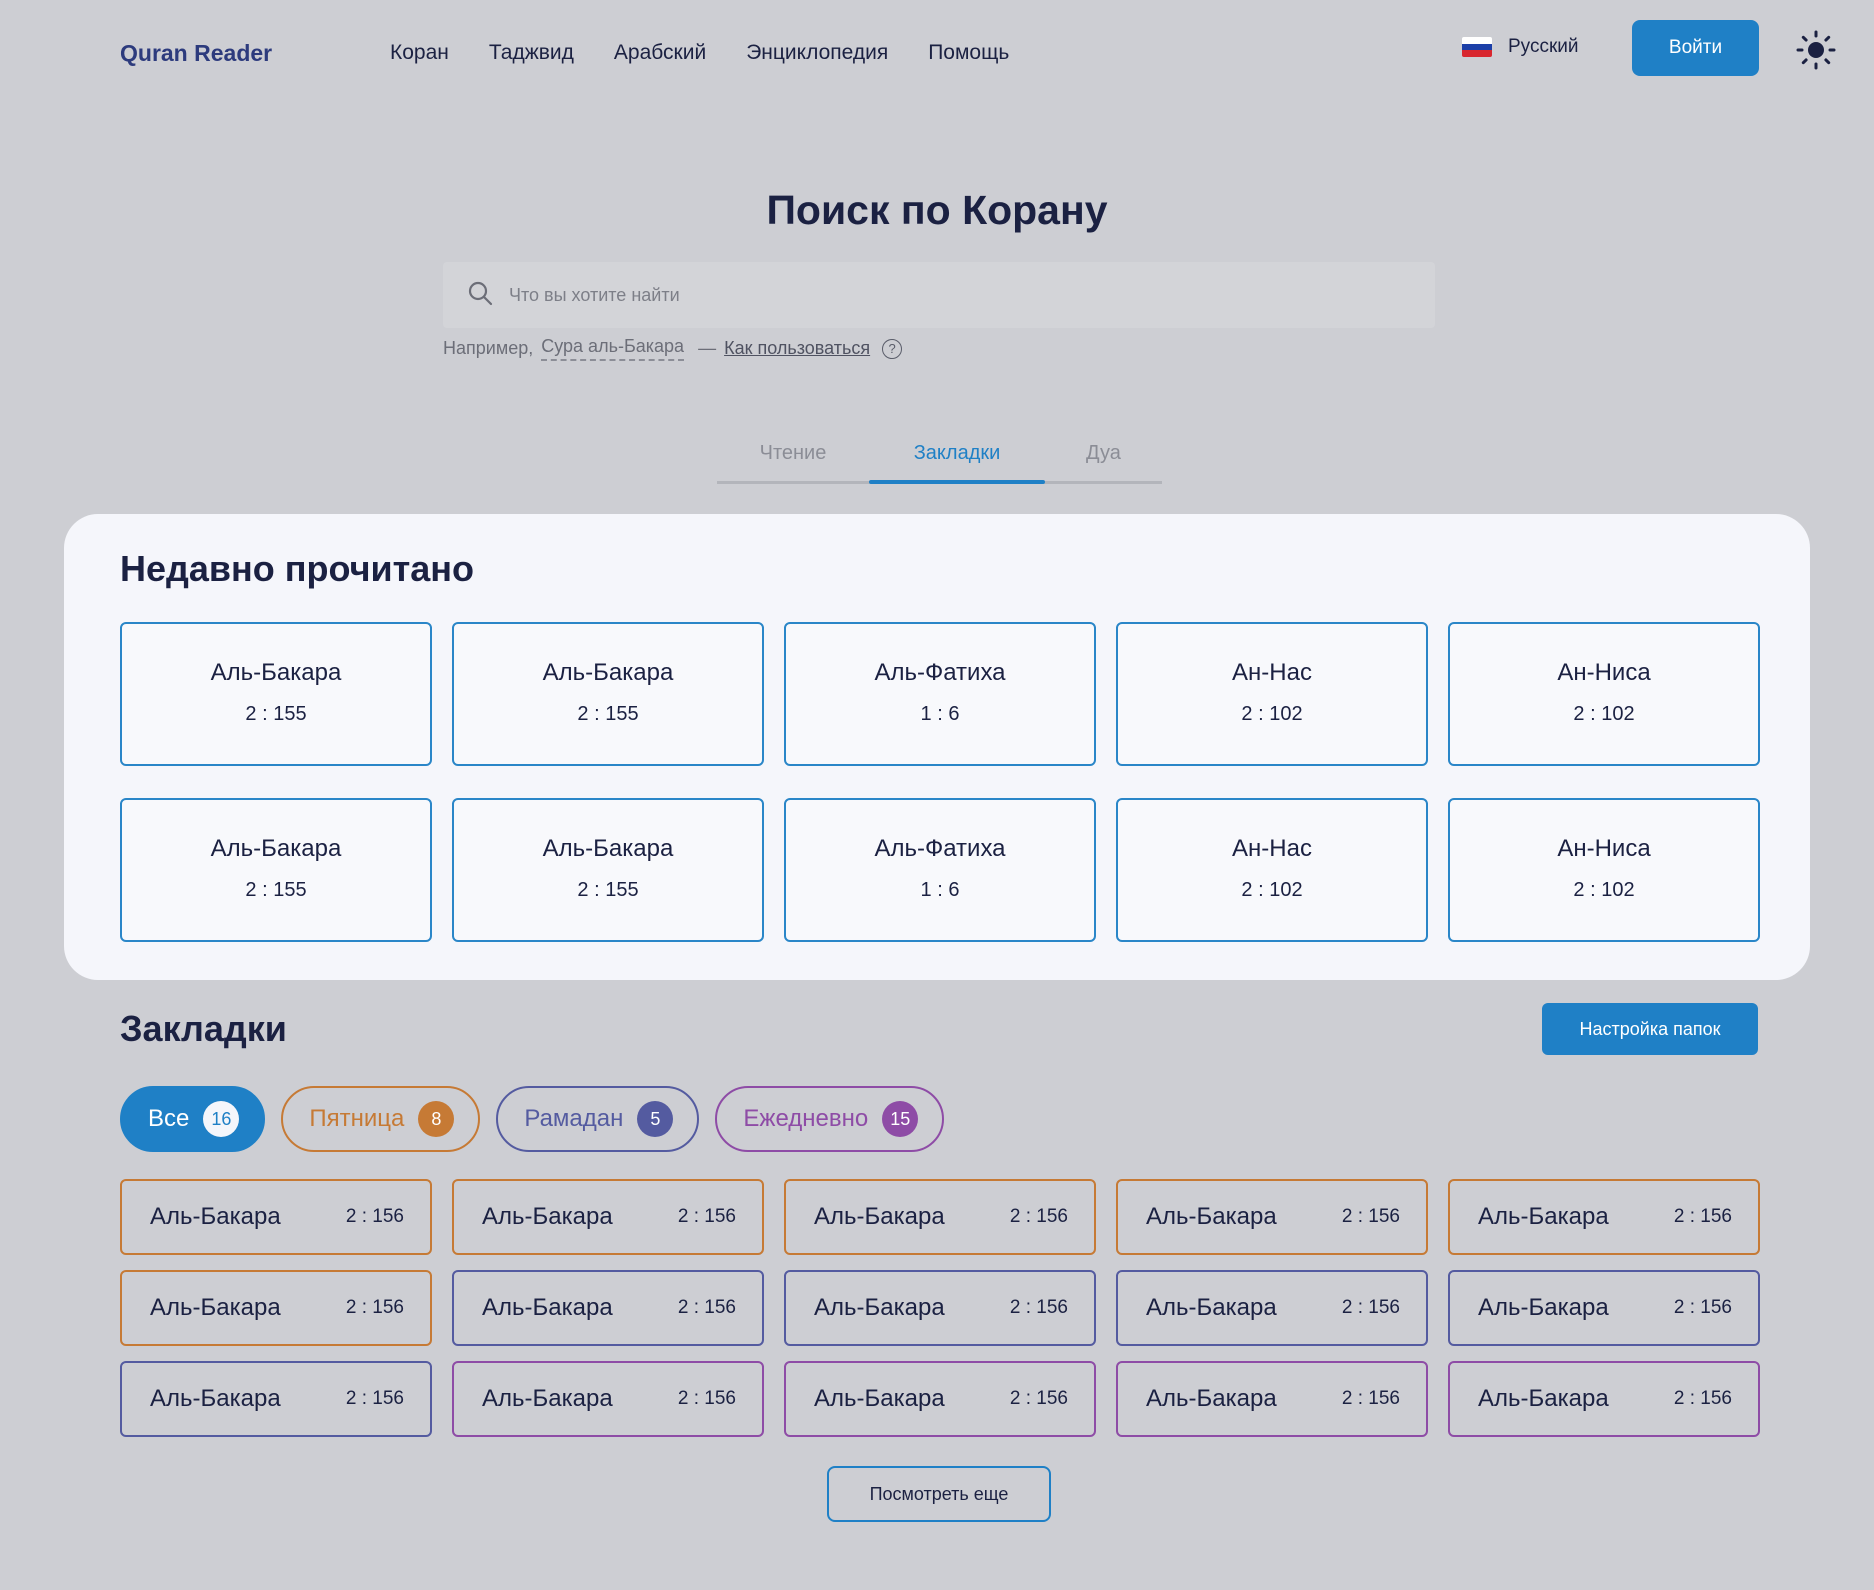 This screenshot has width=1874, height=1590. What do you see at coordinates (193, 1119) in the screenshot?
I see `filter-chip-all: Все 16` at bounding box center [193, 1119].